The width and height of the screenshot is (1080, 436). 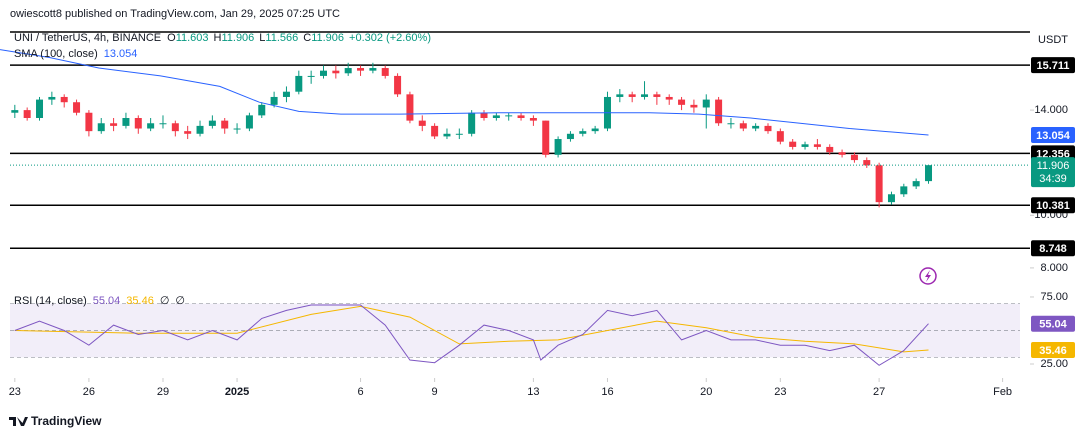 I want to click on ohlc-value: 11.566, so click(x=281, y=38).